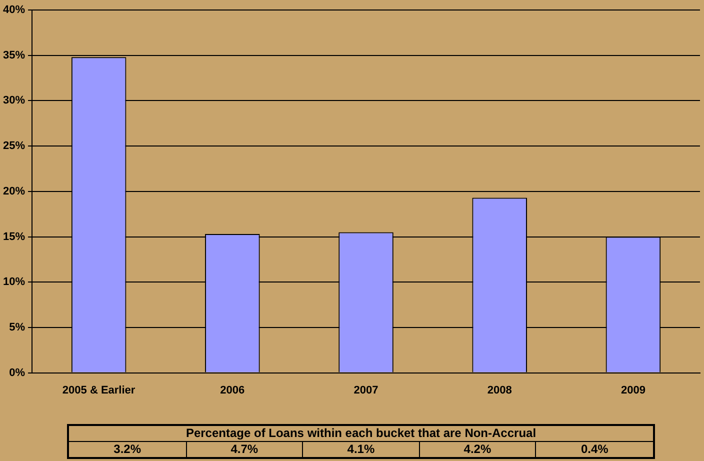 This screenshot has width=704, height=461. I want to click on text: 4.7%, so click(244, 450).